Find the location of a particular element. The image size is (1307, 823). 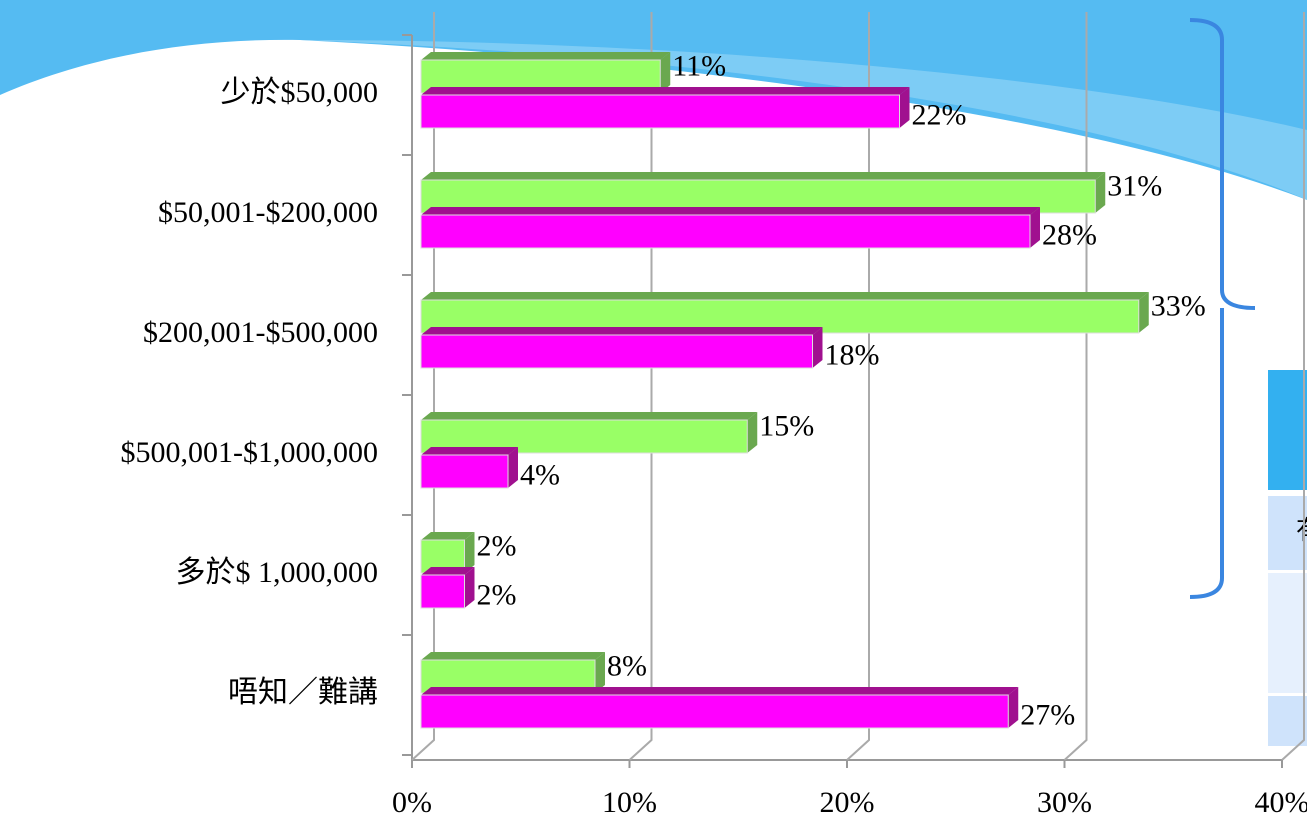

x-tick-label: 40% is located at coordinates (1281, 802).